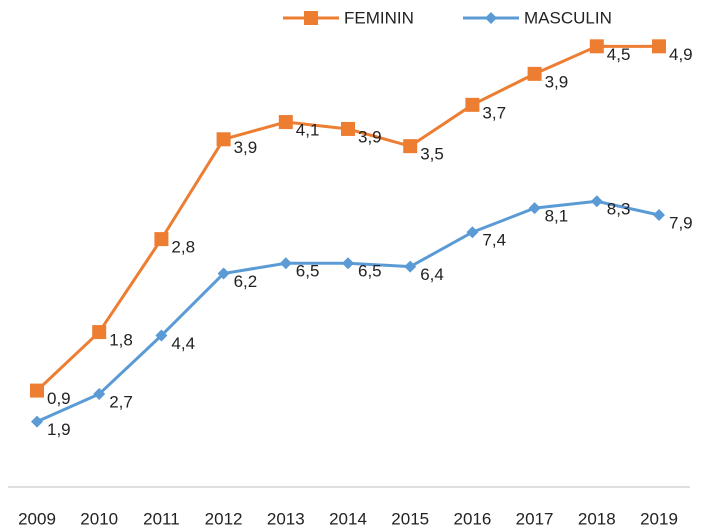 This screenshot has width=718, height=531. Describe the element at coordinates (681, 54) in the screenshot. I see `data-label: 4,9` at that location.